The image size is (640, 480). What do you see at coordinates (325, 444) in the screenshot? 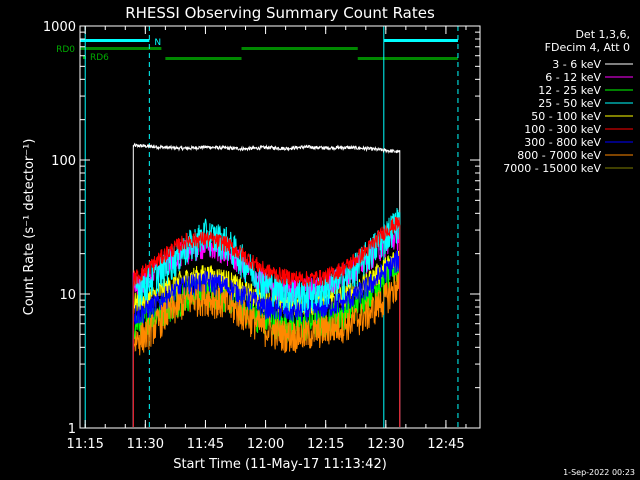
I see `x-tick-label: 12:15` at bounding box center [325, 444].